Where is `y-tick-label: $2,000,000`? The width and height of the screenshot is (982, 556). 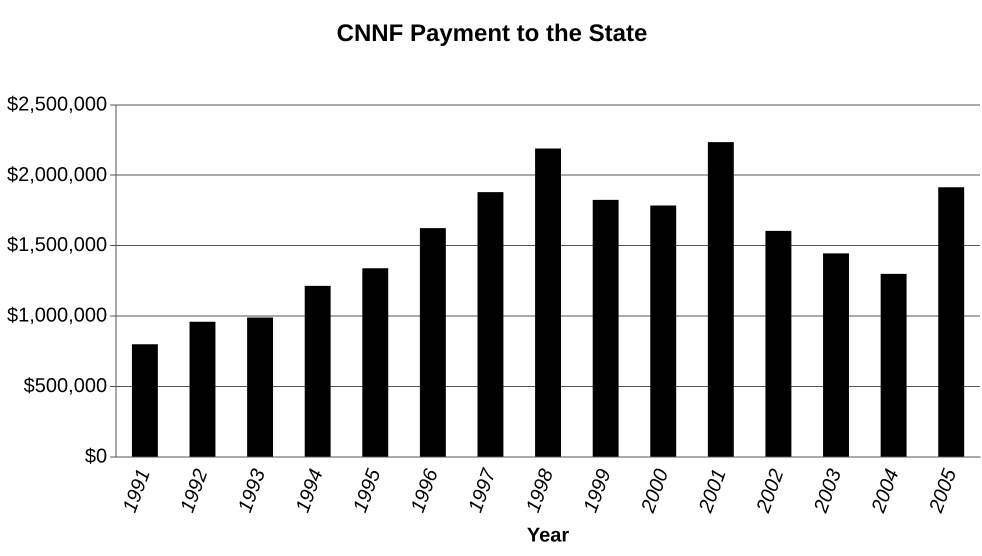 y-tick-label: $2,000,000 is located at coordinates (57, 175).